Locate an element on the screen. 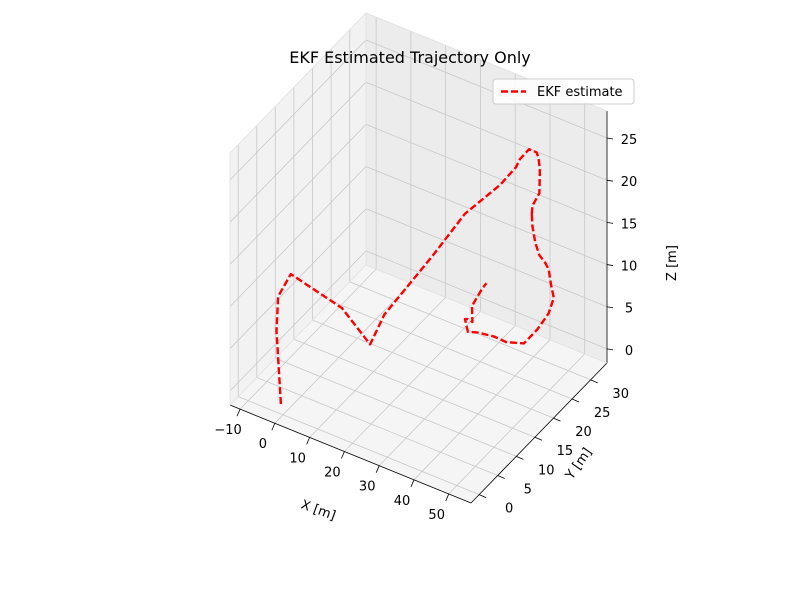 The width and height of the screenshot is (800, 600). legend-box is located at coordinates (563, 91).